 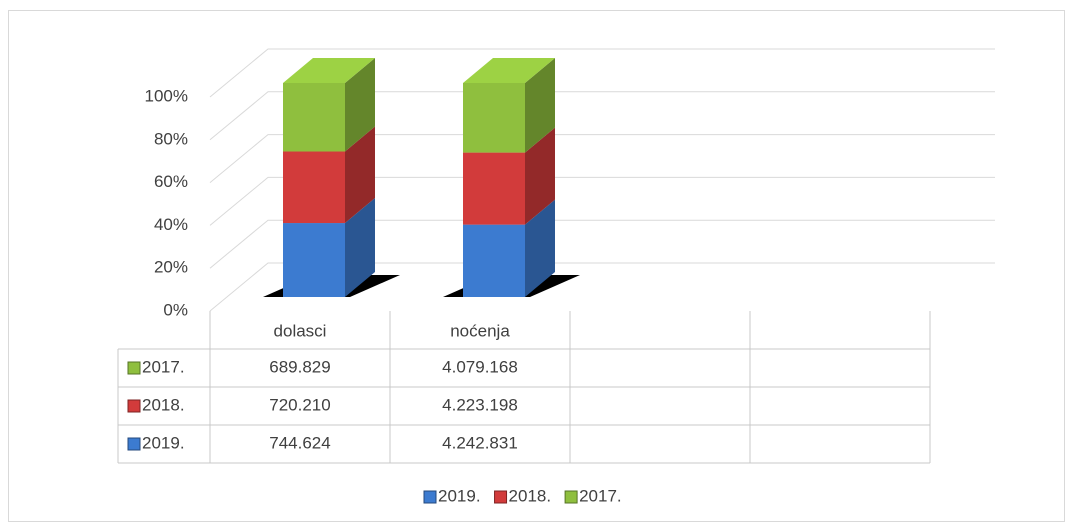 I want to click on table-header: noćenja, so click(x=480, y=330).